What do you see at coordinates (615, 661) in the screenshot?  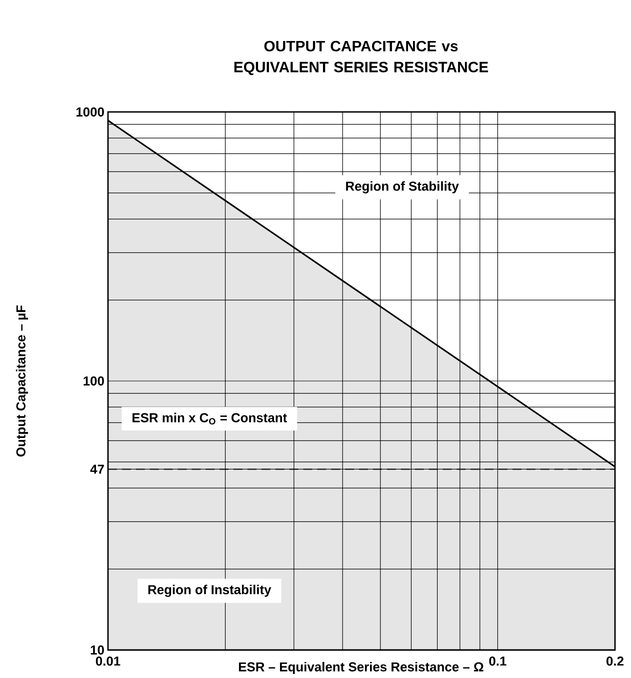 I see `x-tick-label: 0.2` at bounding box center [615, 661].